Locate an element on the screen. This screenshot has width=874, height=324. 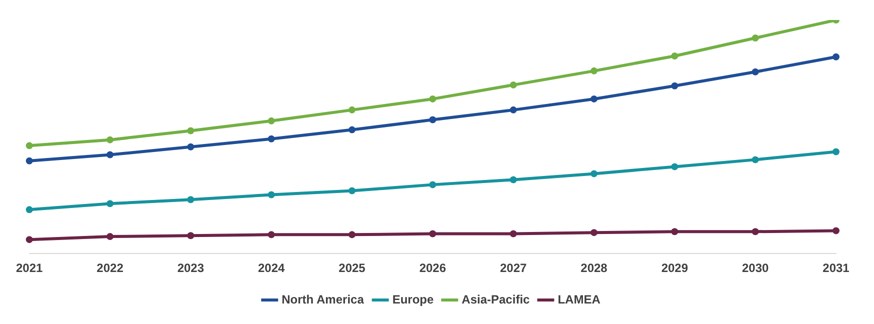
x-tick-label: 2030 is located at coordinates (756, 268).